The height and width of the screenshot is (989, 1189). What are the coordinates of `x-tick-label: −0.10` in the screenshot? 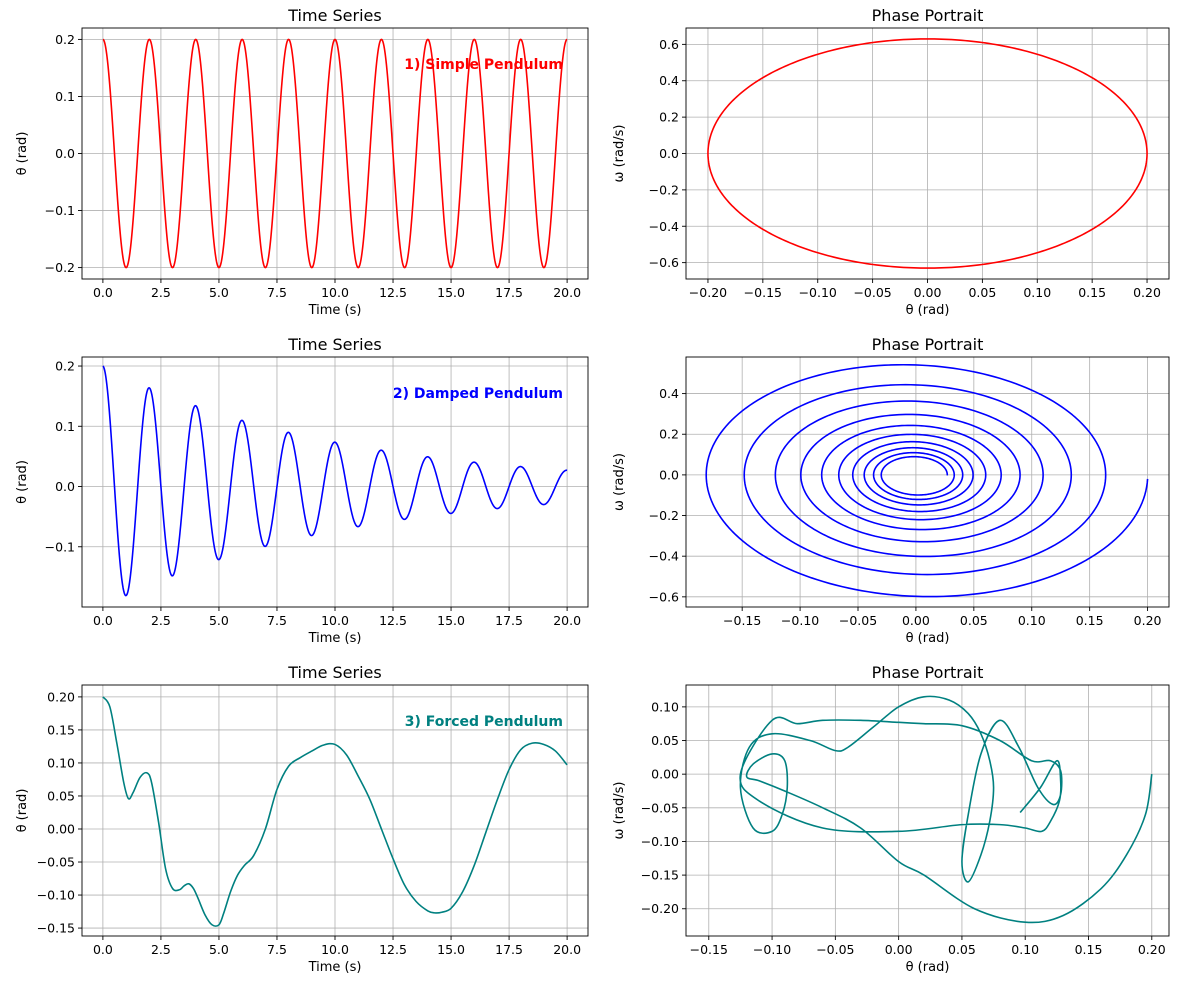 It's located at (800, 620).